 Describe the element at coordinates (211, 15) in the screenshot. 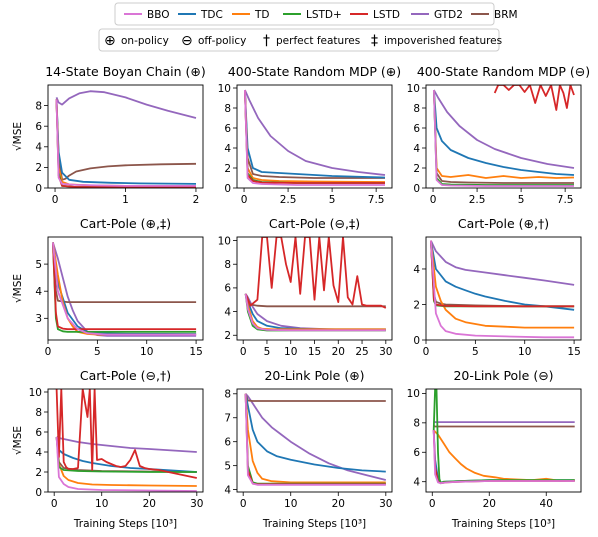

I see `legend-label: TDC` at that location.